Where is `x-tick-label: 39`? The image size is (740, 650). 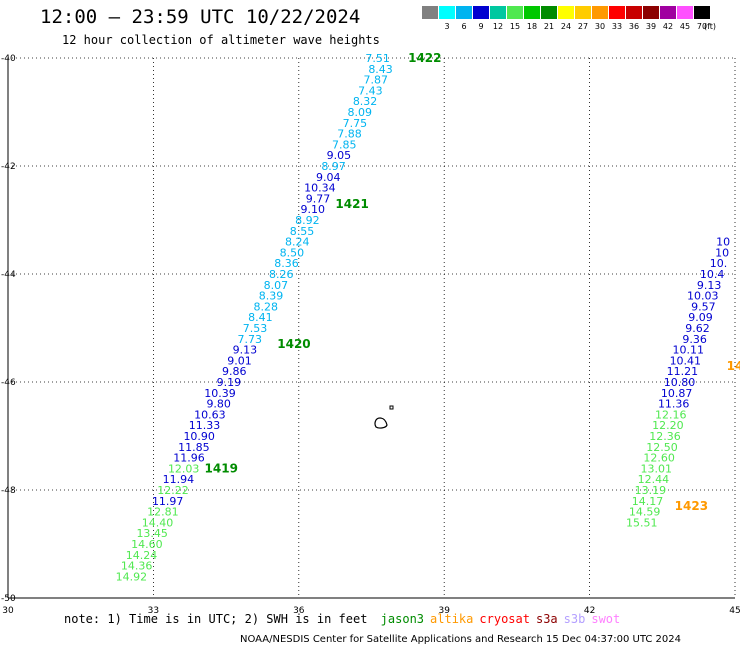
x-tick-label: 39 is located at coordinates (444, 611).